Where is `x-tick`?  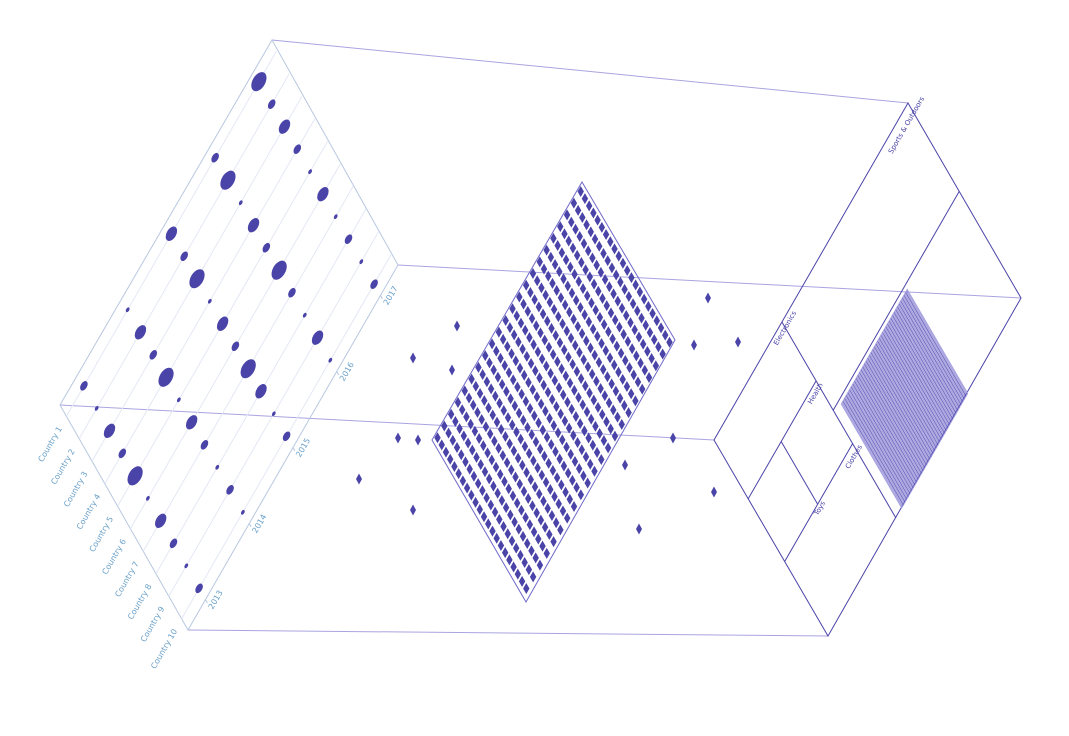
x-tick is located at coordinates (338, 373).